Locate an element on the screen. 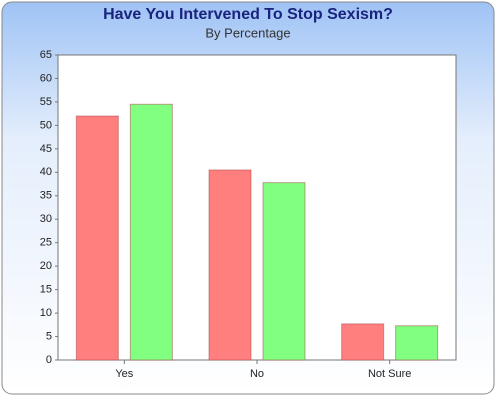 The width and height of the screenshot is (500, 400). y-tick-label: 0 is located at coordinates (49, 360).